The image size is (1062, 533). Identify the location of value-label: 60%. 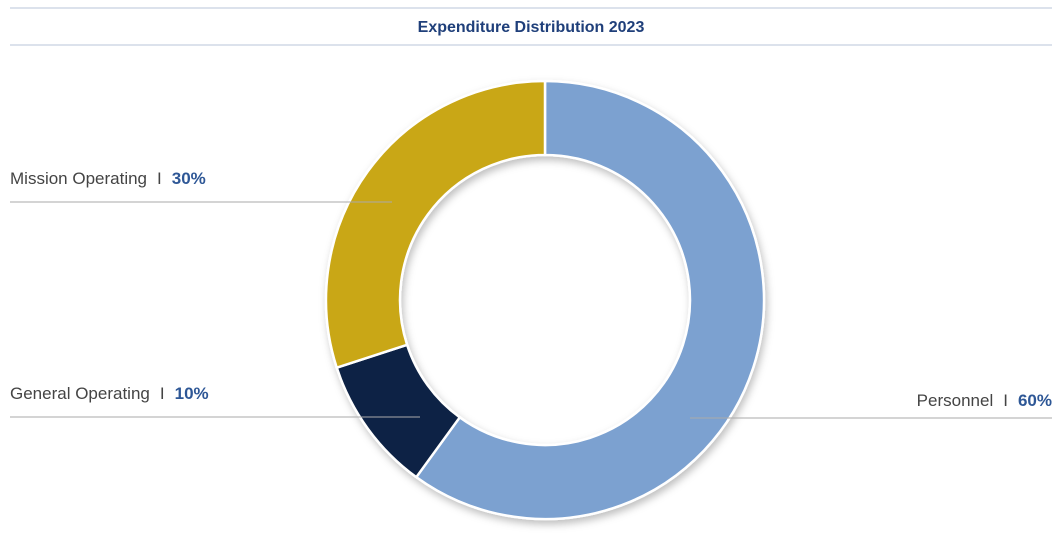
(1035, 400).